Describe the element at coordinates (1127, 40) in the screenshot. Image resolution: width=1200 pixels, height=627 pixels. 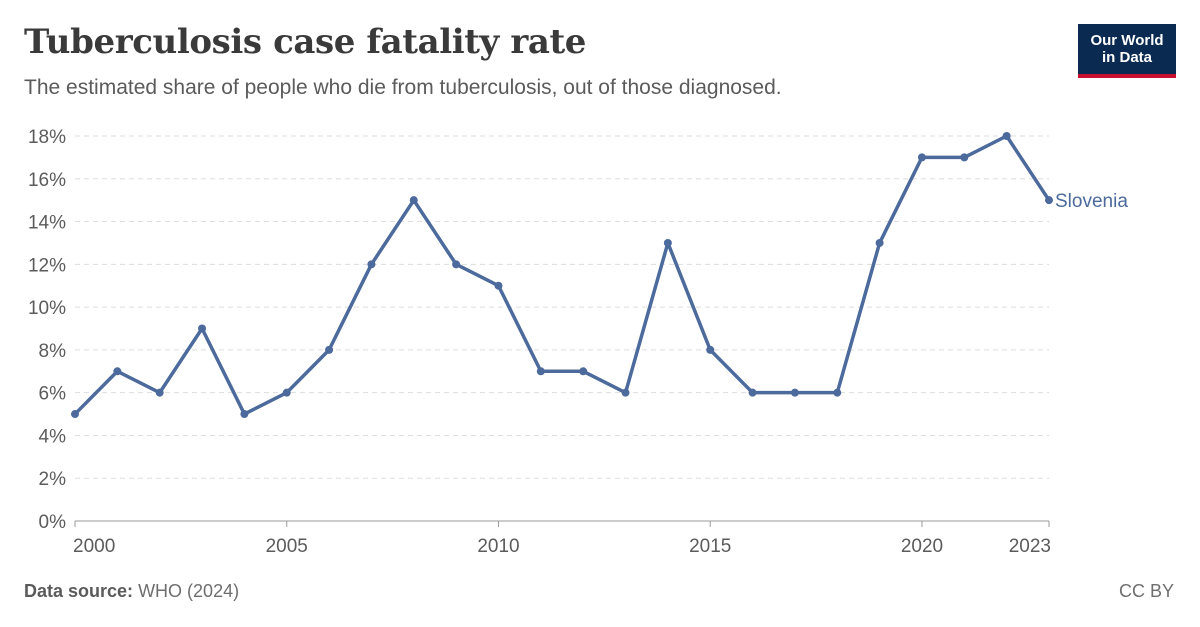
I see `logo-line-1: Our World` at that location.